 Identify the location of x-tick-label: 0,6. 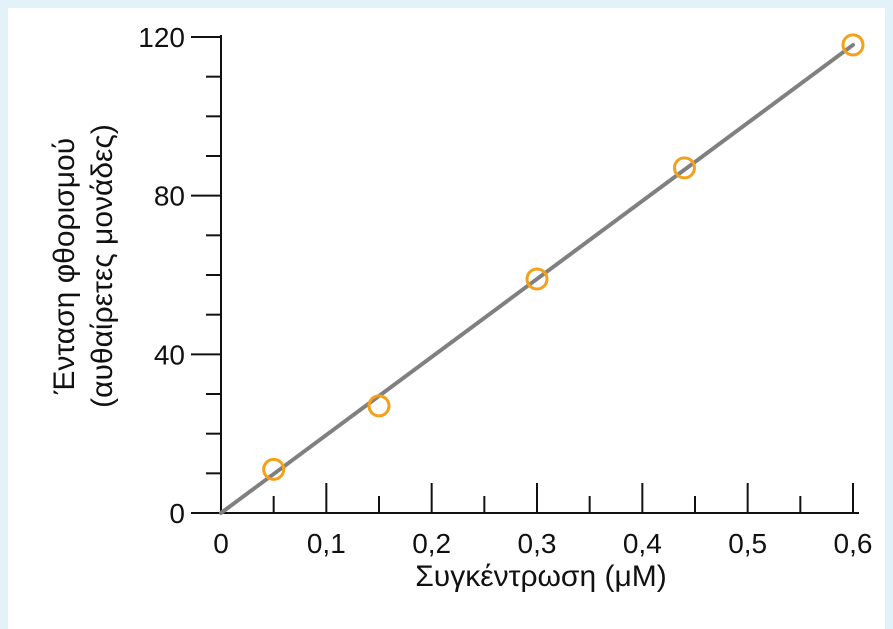
(853, 543).